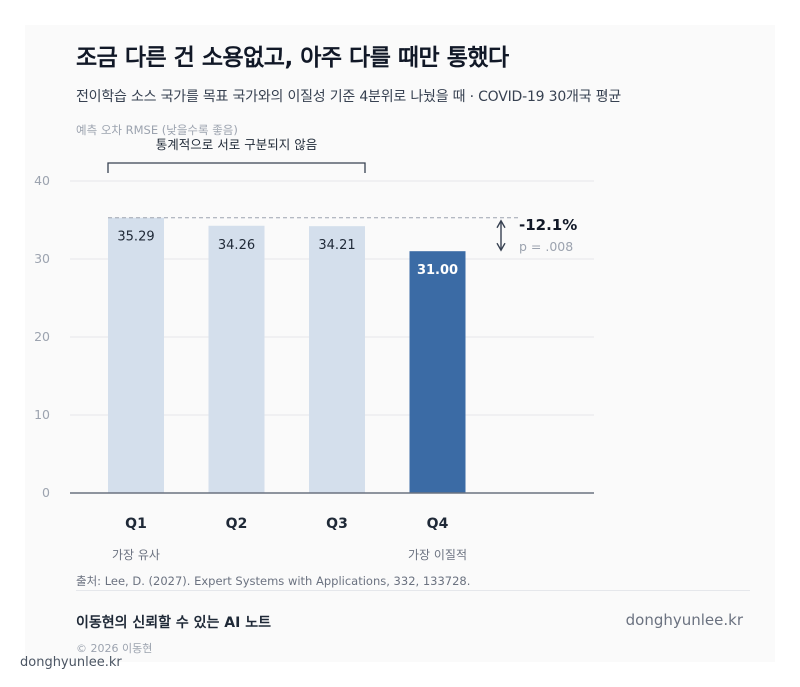 The height and width of the screenshot is (687, 800). Describe the element at coordinates (71, 662) in the screenshot. I see `watermark: donghyunlee.kr` at that location.